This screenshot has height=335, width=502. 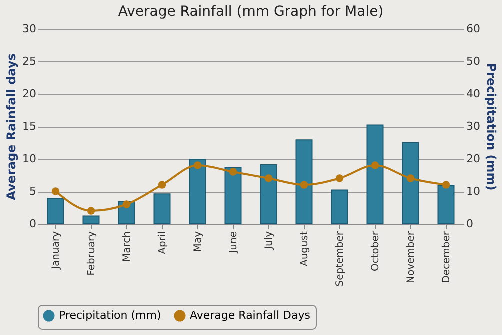 What do you see at coordinates (250, 315) in the screenshot?
I see `legend-label: Average Rainfall Days` at bounding box center [250, 315].